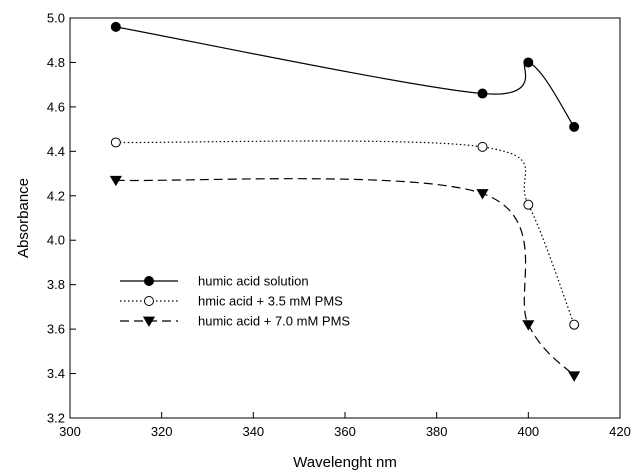  Describe the element at coordinates (162, 431) in the screenshot. I see `x-tick-label: 320` at that location.